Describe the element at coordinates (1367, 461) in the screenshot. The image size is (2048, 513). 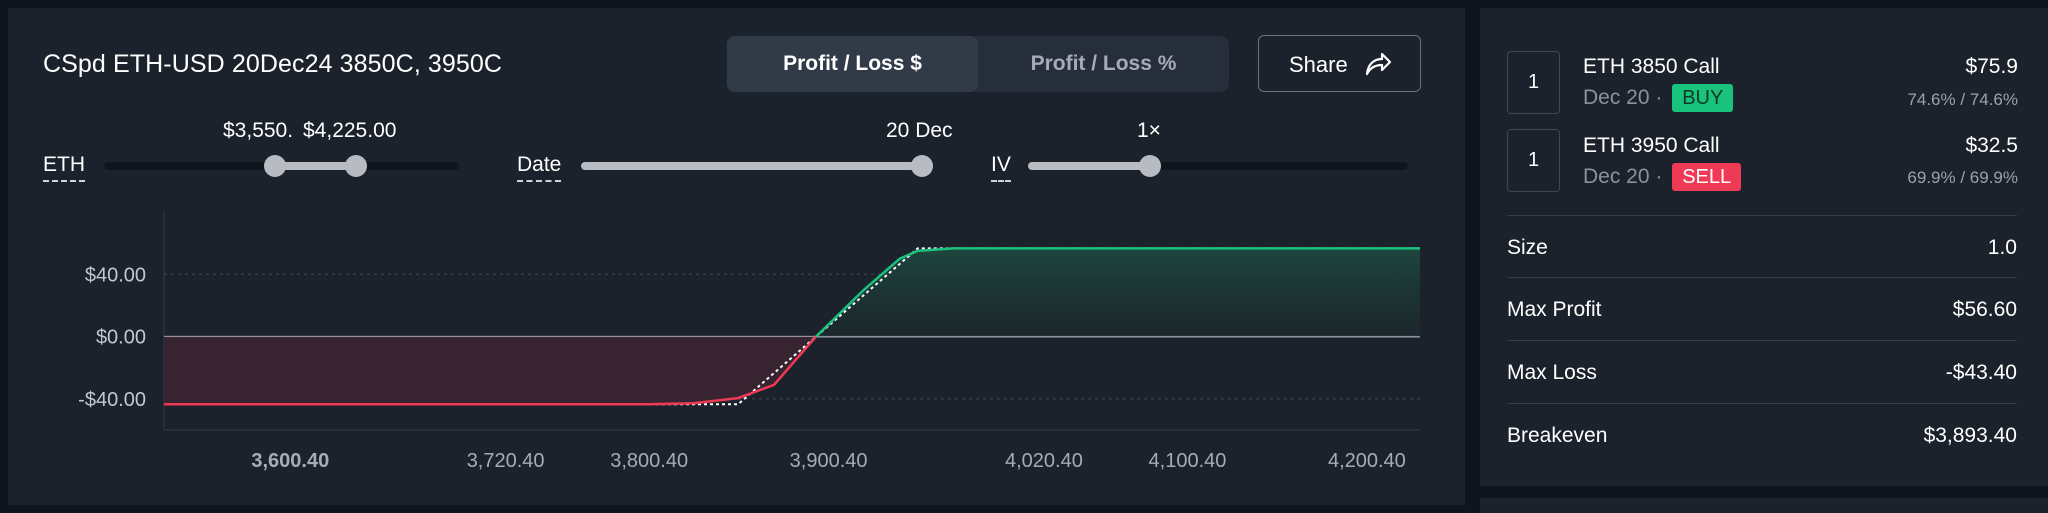
I see `x-tick-label: 4,200.40` at that location.